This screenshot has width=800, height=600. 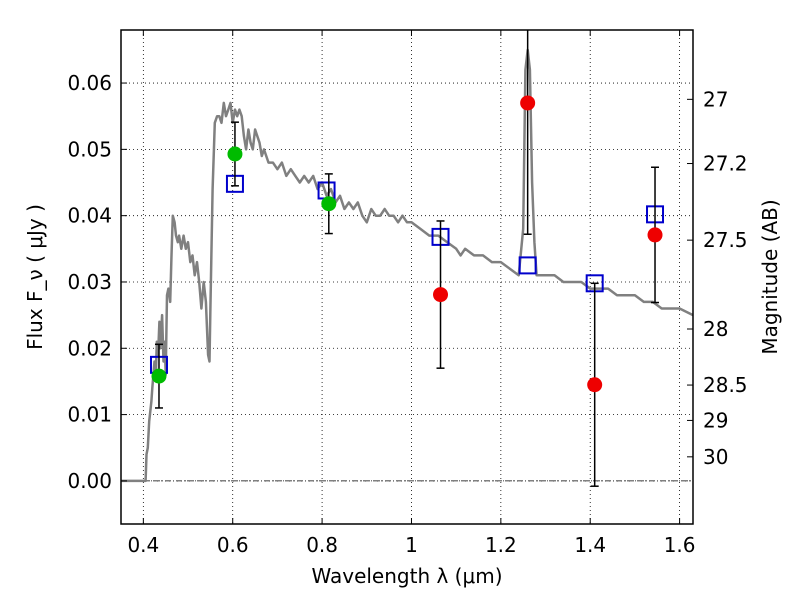 I want to click on y-tick-label: 0.06, so click(x=89, y=83).